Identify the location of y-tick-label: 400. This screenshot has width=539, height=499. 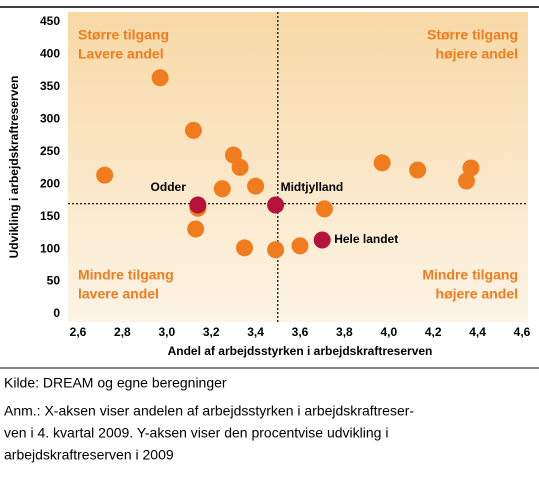
(50, 54).